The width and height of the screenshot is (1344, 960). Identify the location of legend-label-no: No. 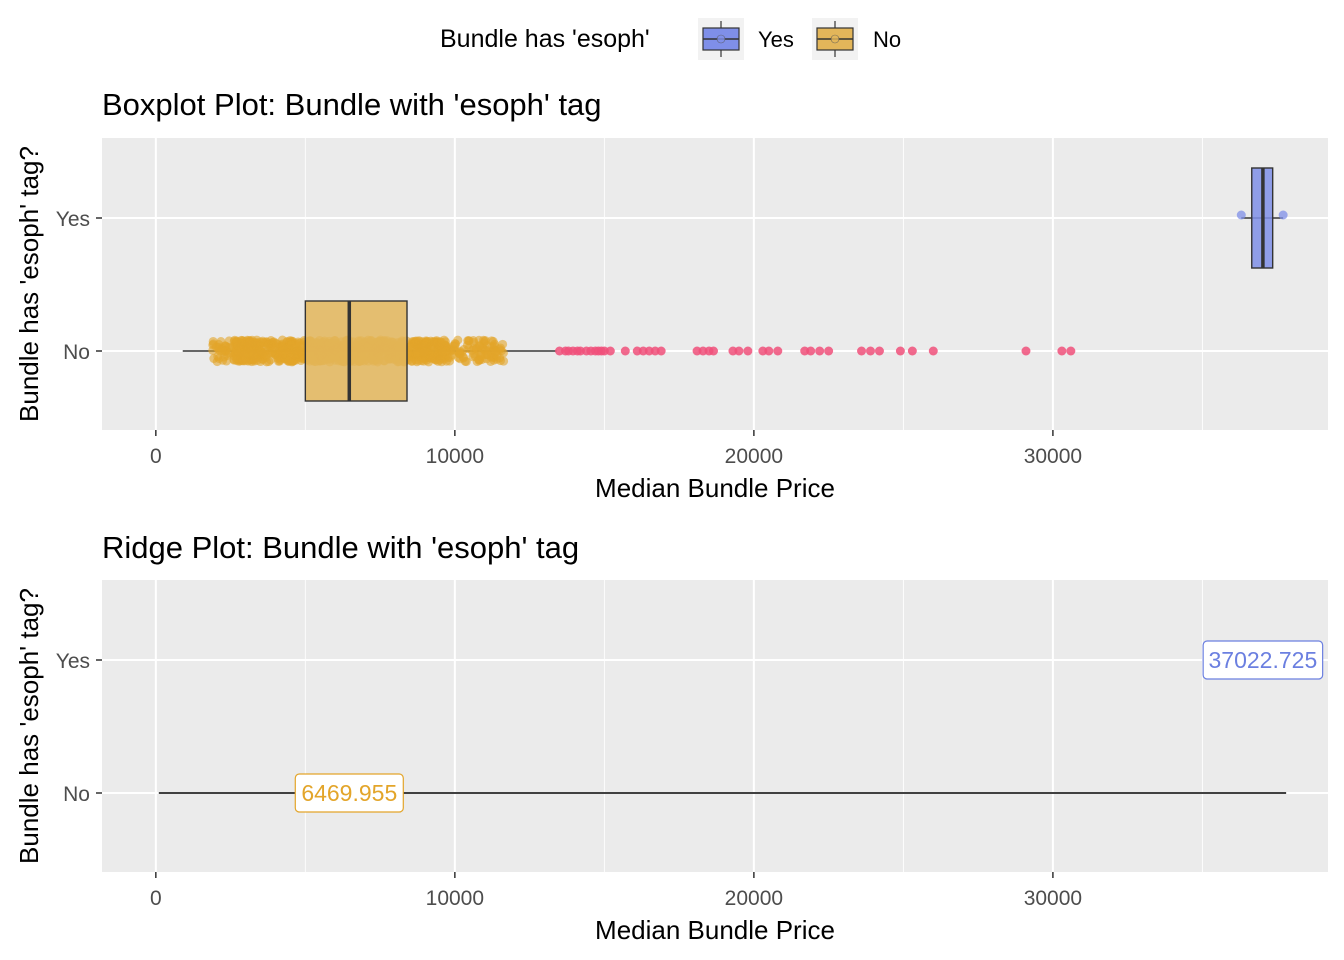
(887, 39).